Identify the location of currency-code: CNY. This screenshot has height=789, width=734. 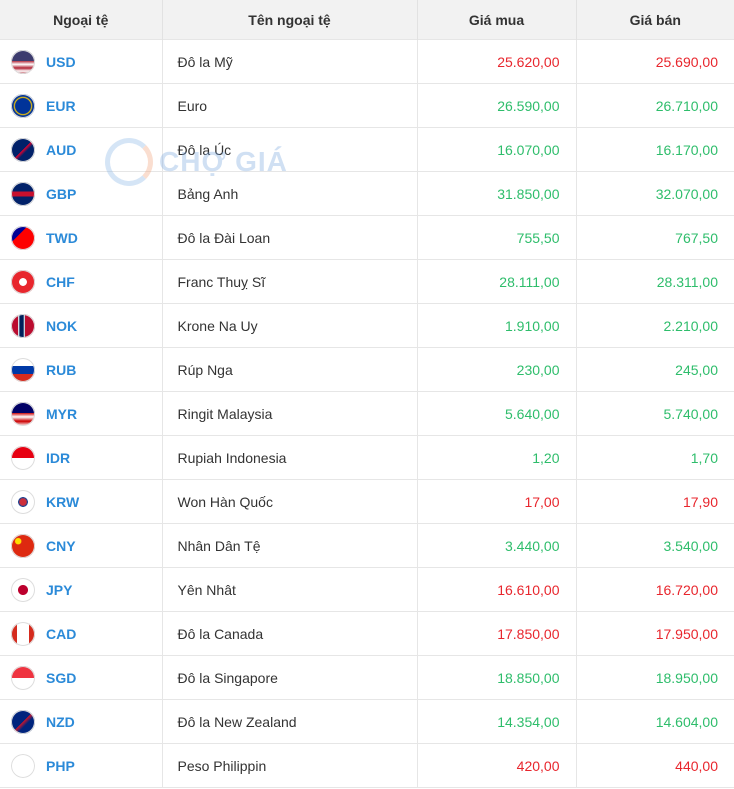
(61, 545).